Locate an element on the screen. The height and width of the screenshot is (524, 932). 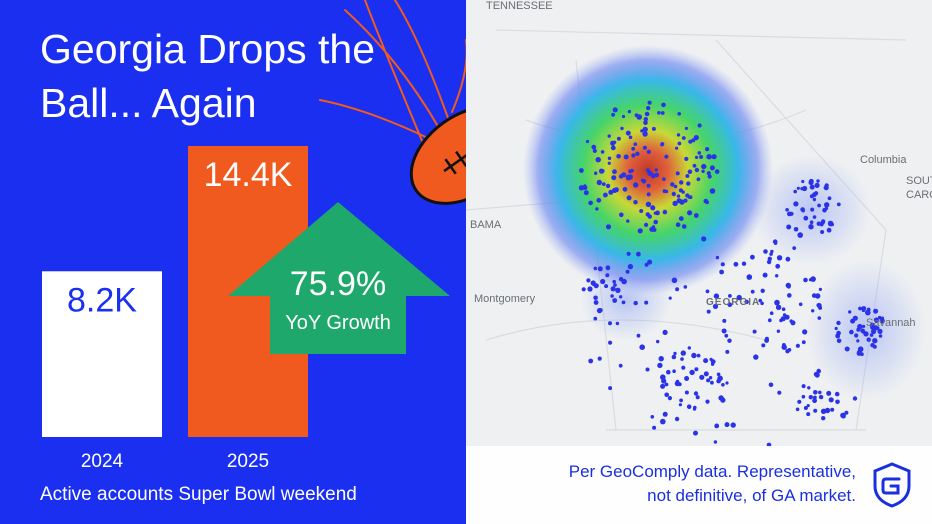
bar-category-label: 2024 is located at coordinates (102, 461).